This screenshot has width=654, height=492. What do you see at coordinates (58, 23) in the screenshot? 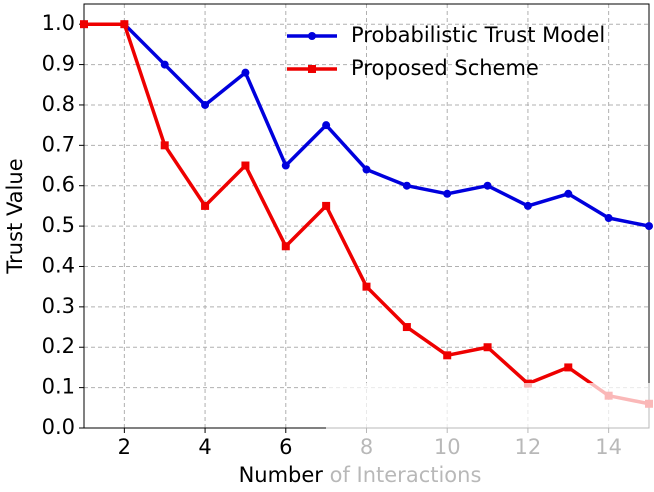
I see `y-tick-label: 1.0` at bounding box center [58, 23].